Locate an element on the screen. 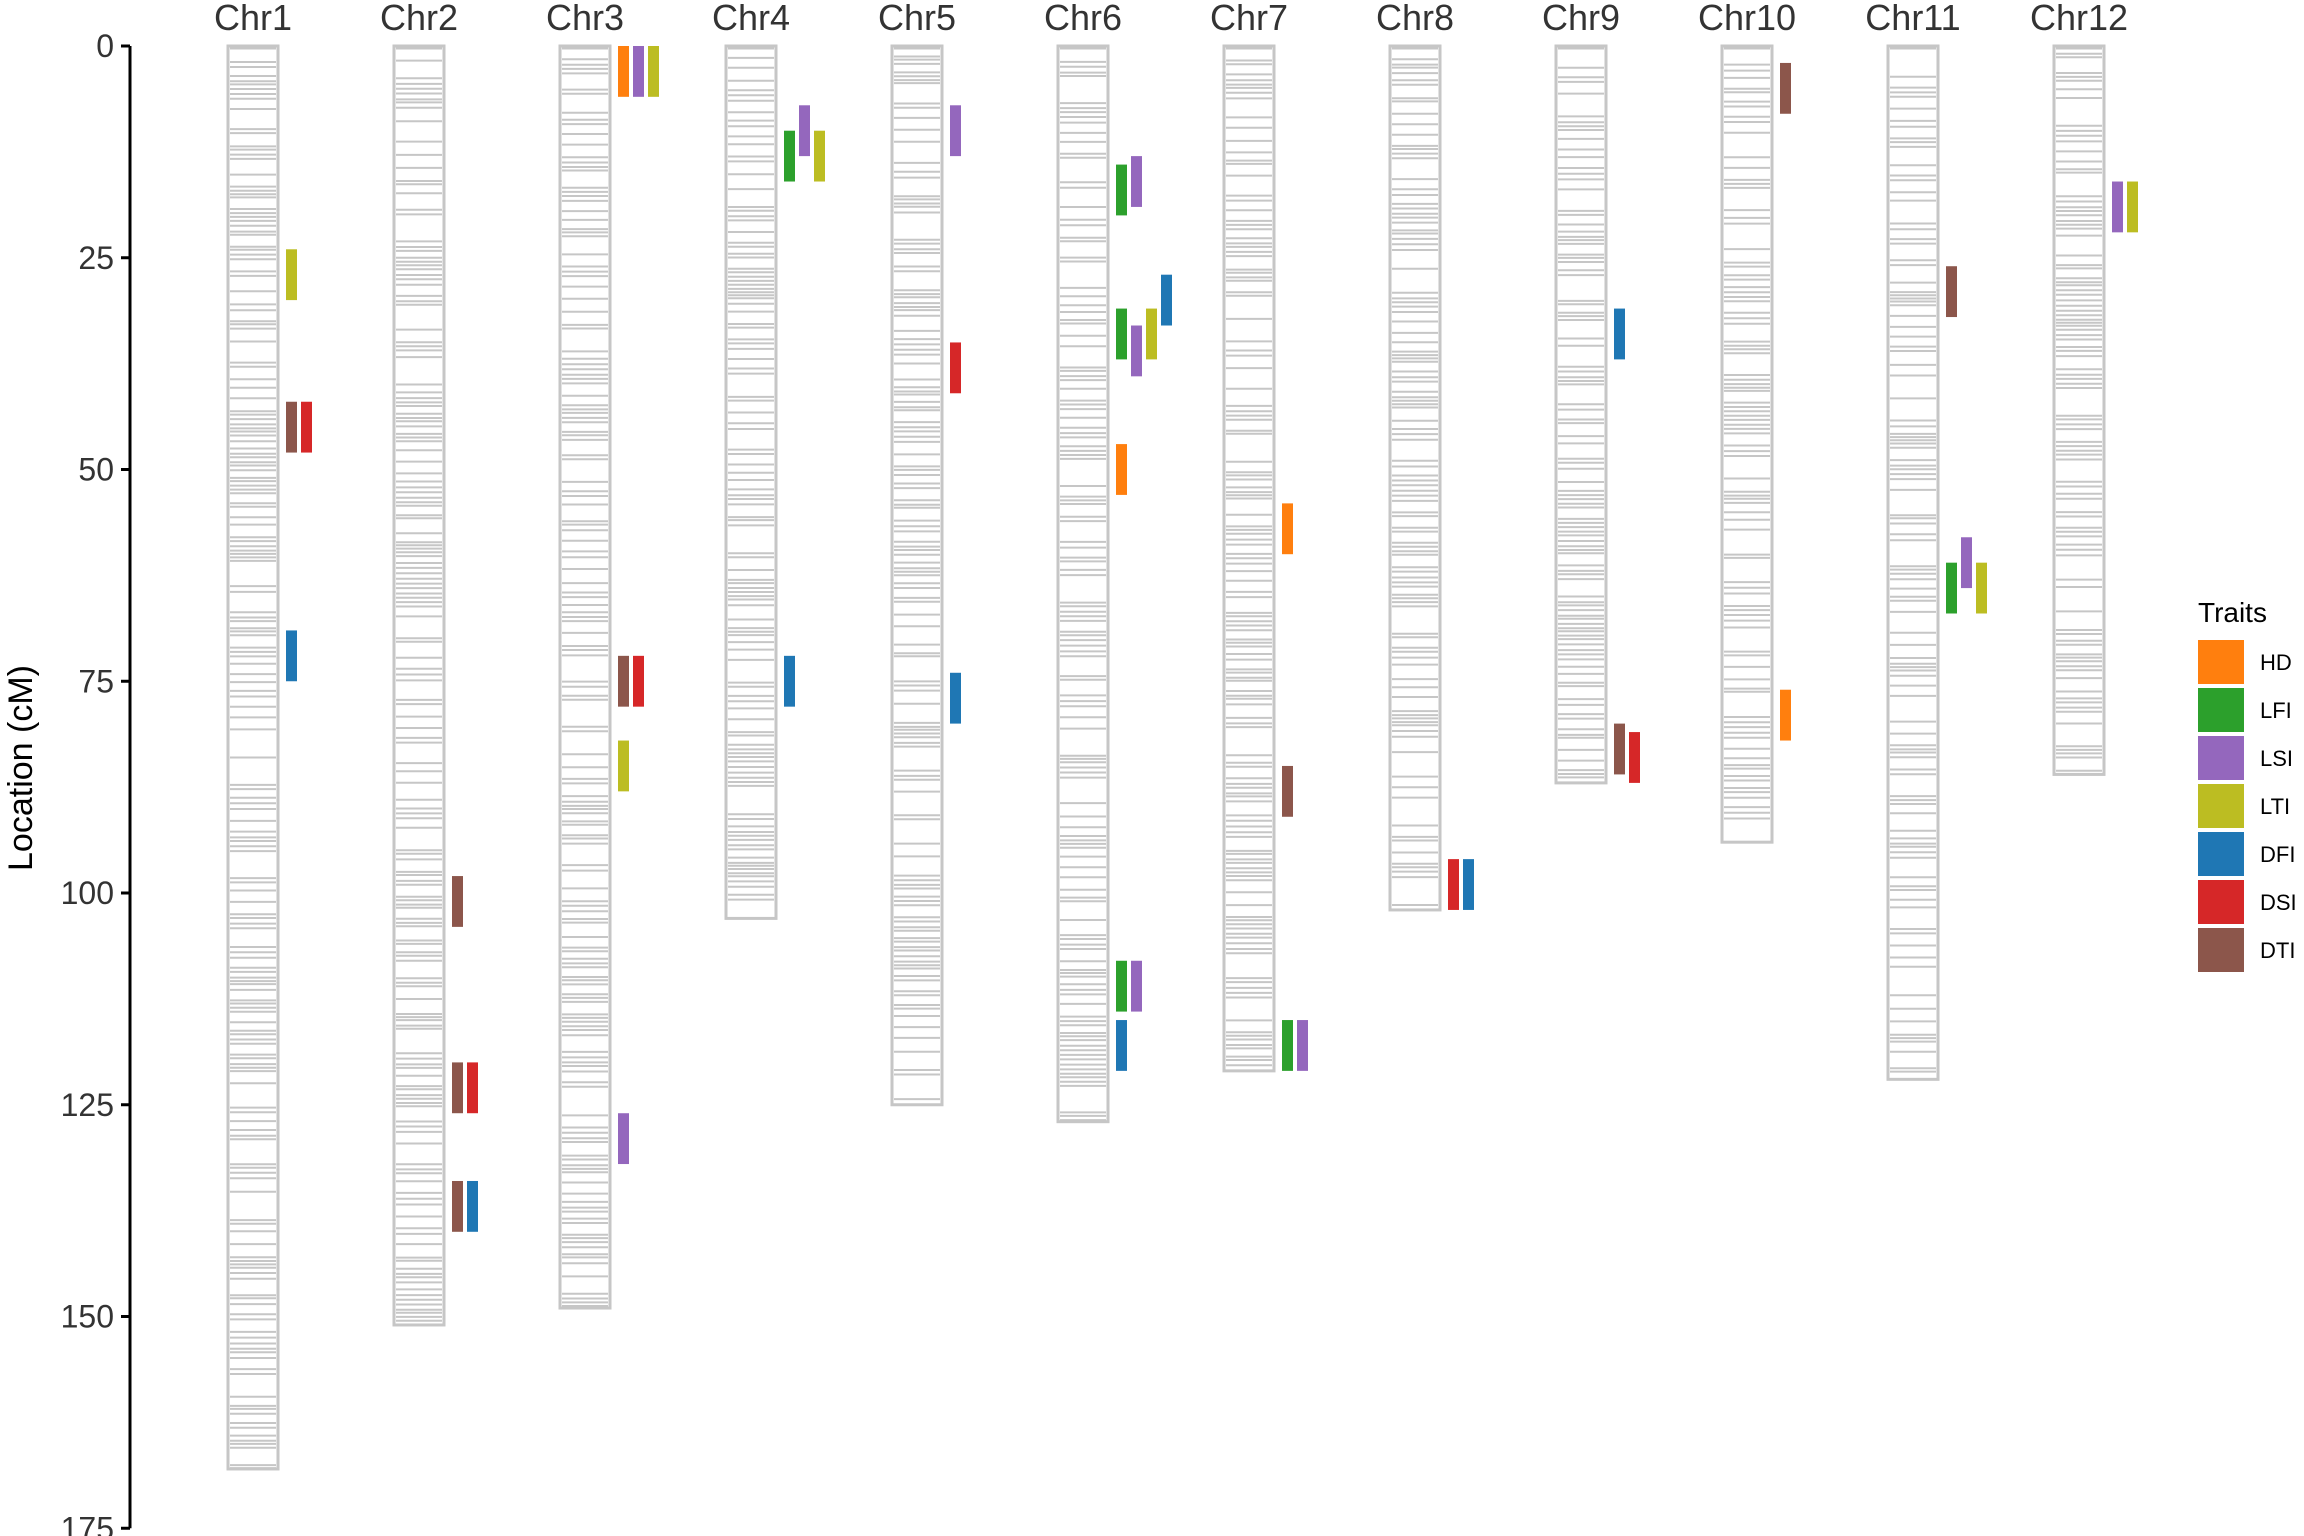 This screenshot has height=1536, width=2304. y-tick-label: 100 is located at coordinates (87, 893).